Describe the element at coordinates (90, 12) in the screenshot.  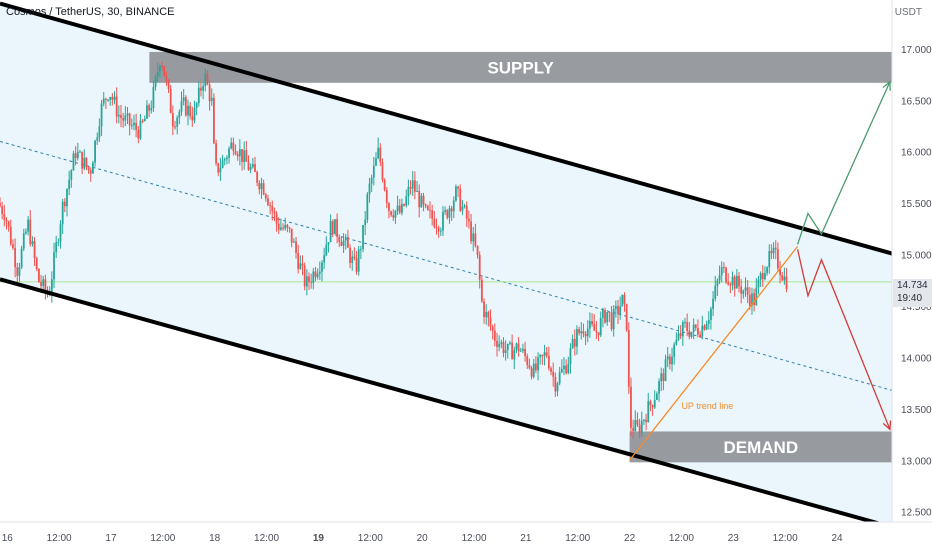
I see `symbol-title: Cosmos / TetherUS, 30, BINANCE` at that location.